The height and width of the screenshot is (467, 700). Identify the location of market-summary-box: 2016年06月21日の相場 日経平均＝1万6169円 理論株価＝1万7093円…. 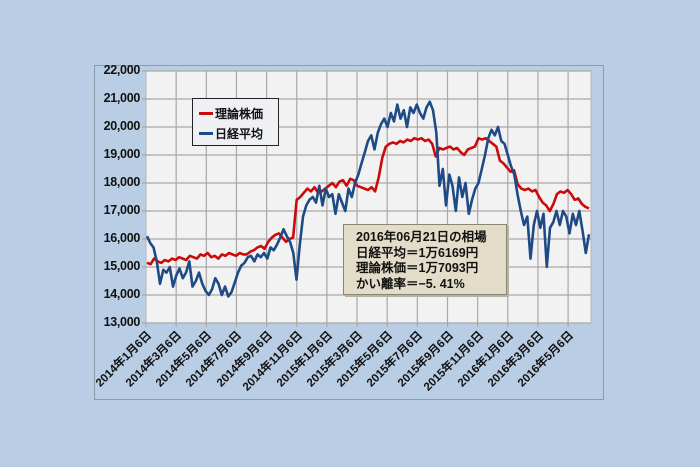
(425, 259).